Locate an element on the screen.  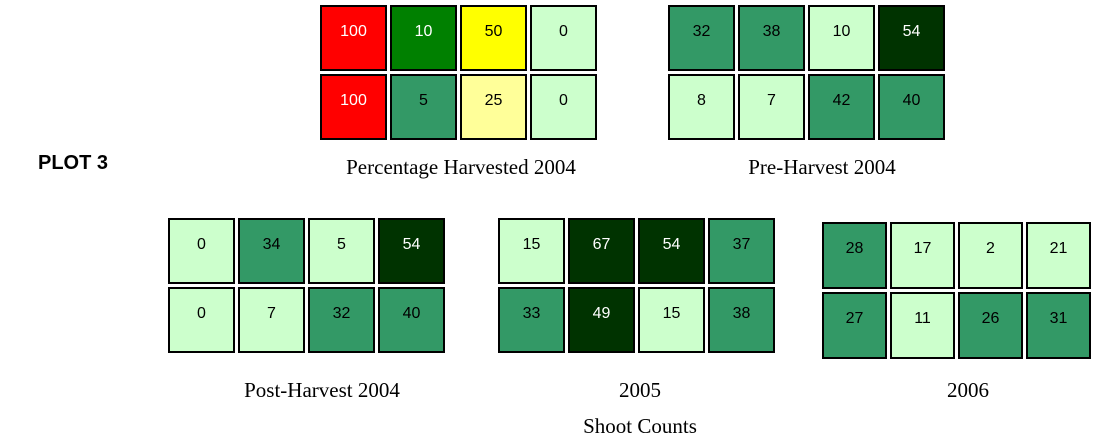
cell: 42 is located at coordinates (841, 107).